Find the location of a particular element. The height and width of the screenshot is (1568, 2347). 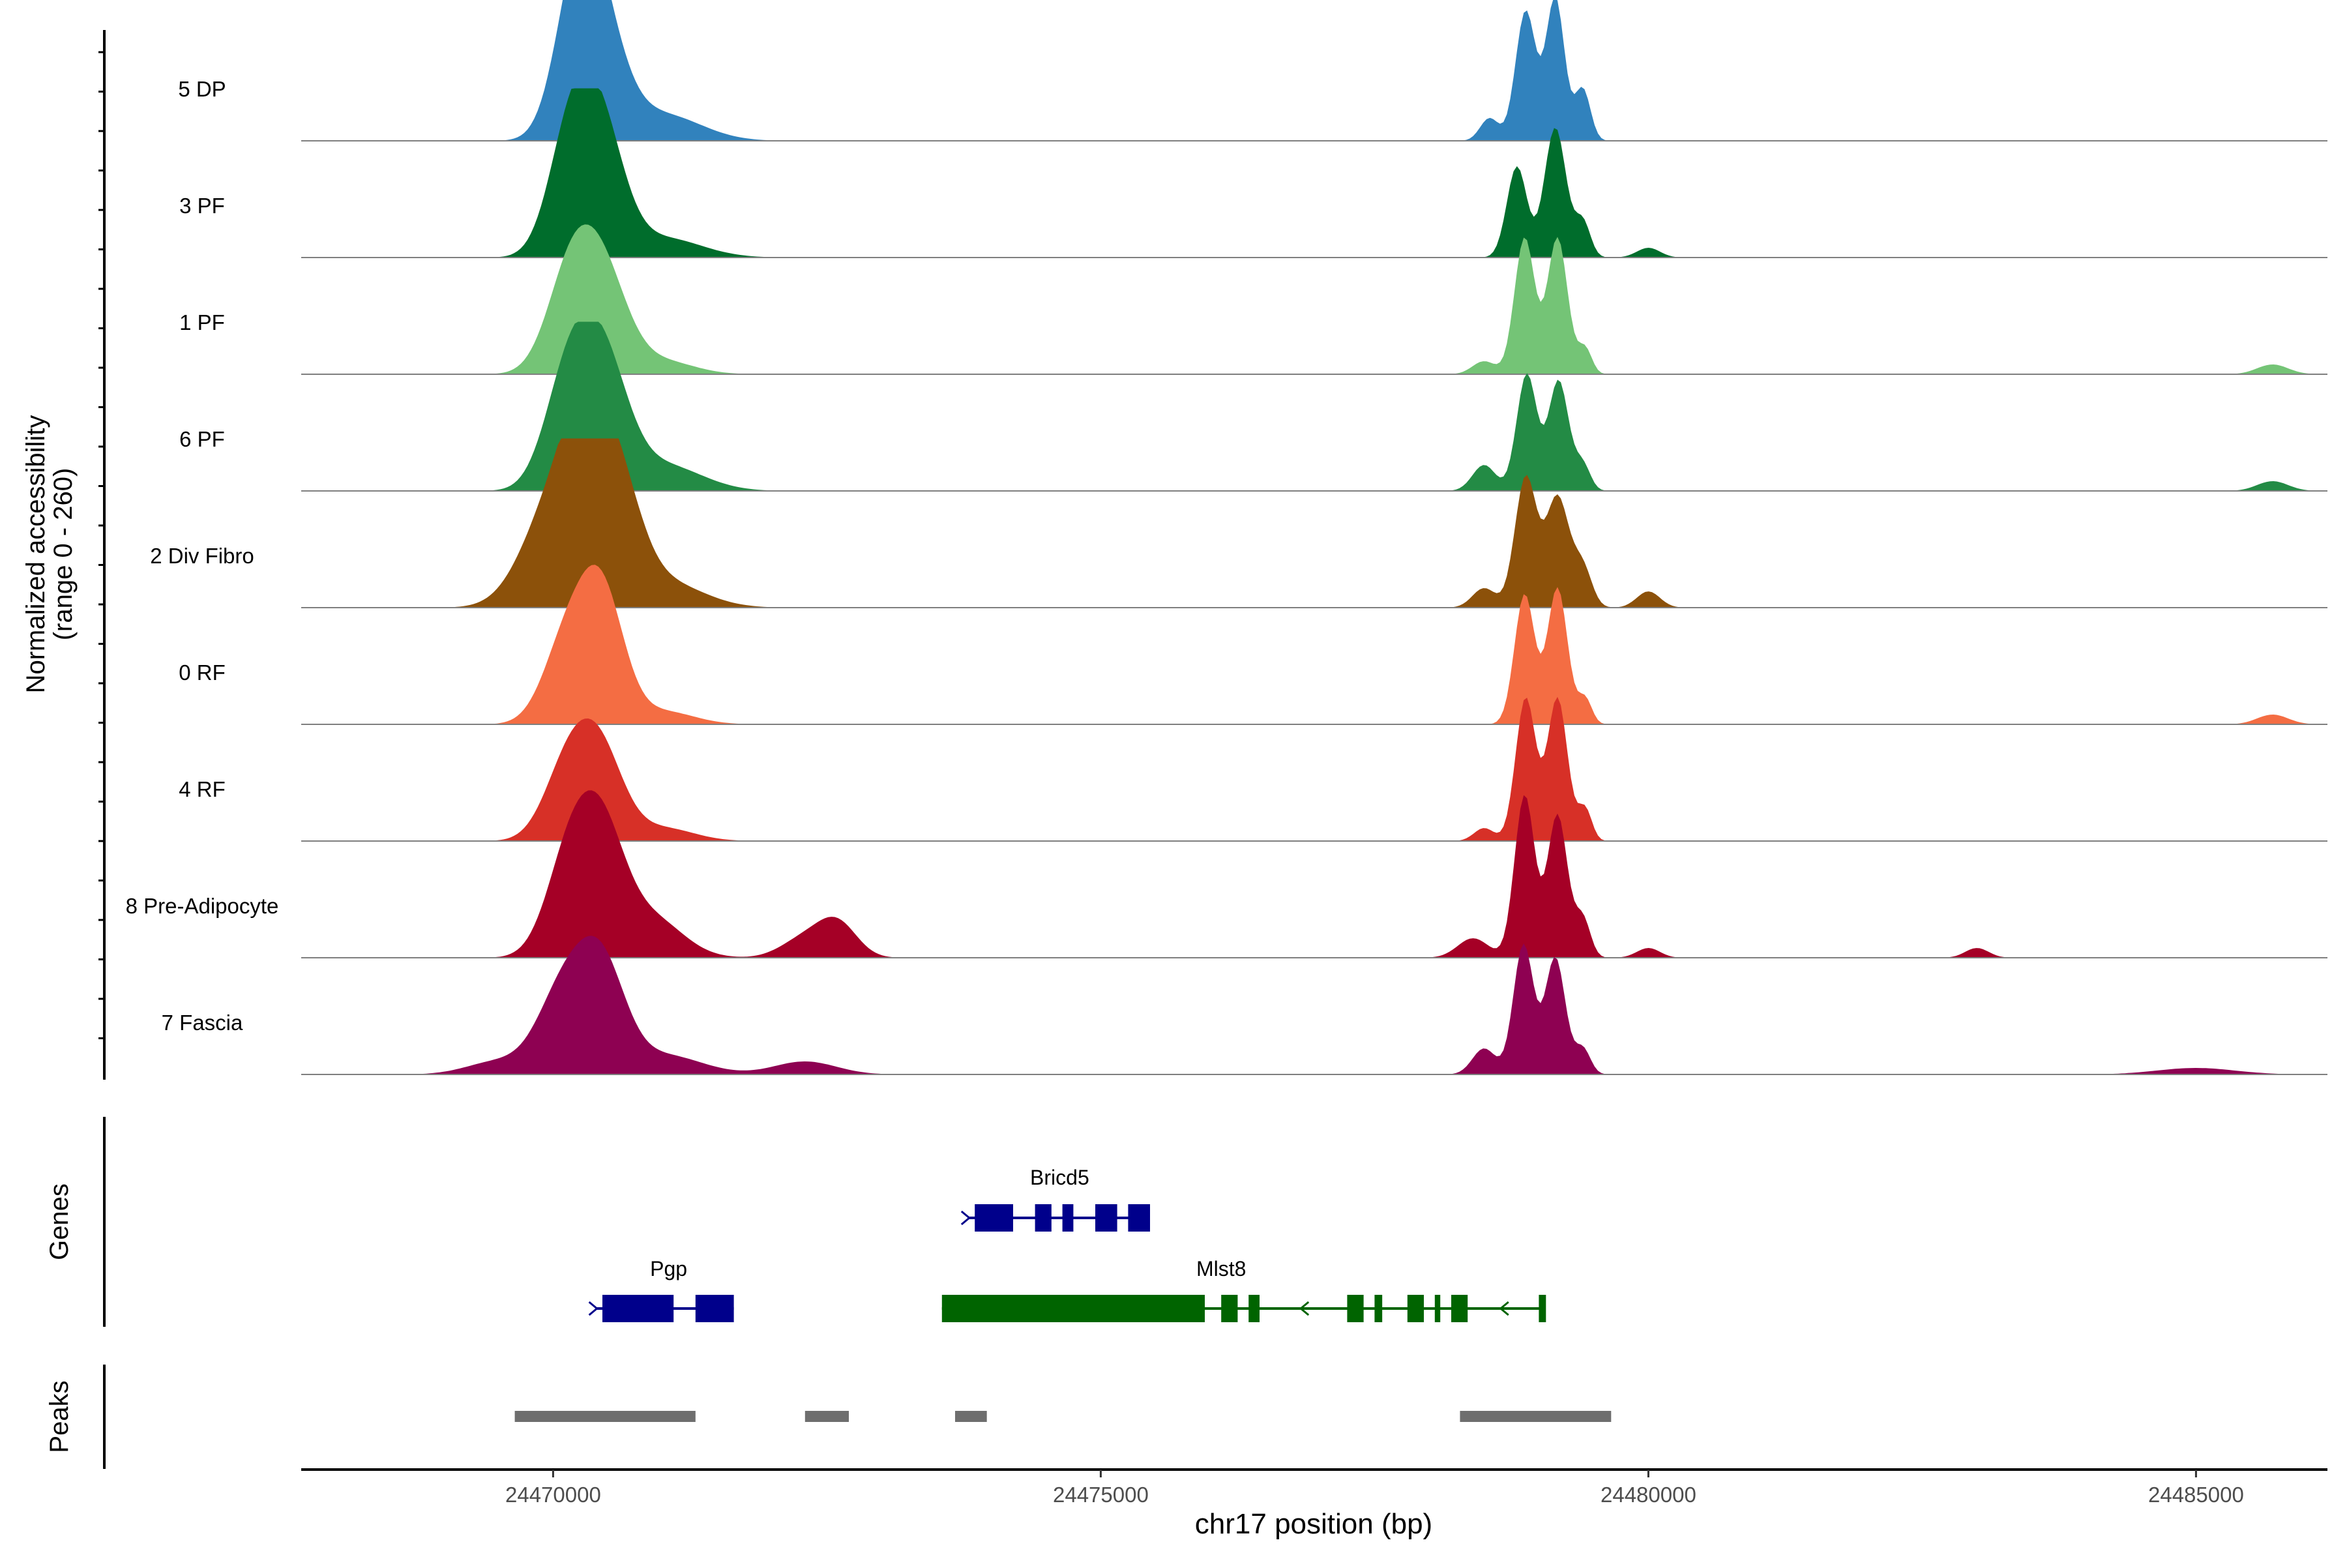

track-label: 4 RF is located at coordinates (202, 789).